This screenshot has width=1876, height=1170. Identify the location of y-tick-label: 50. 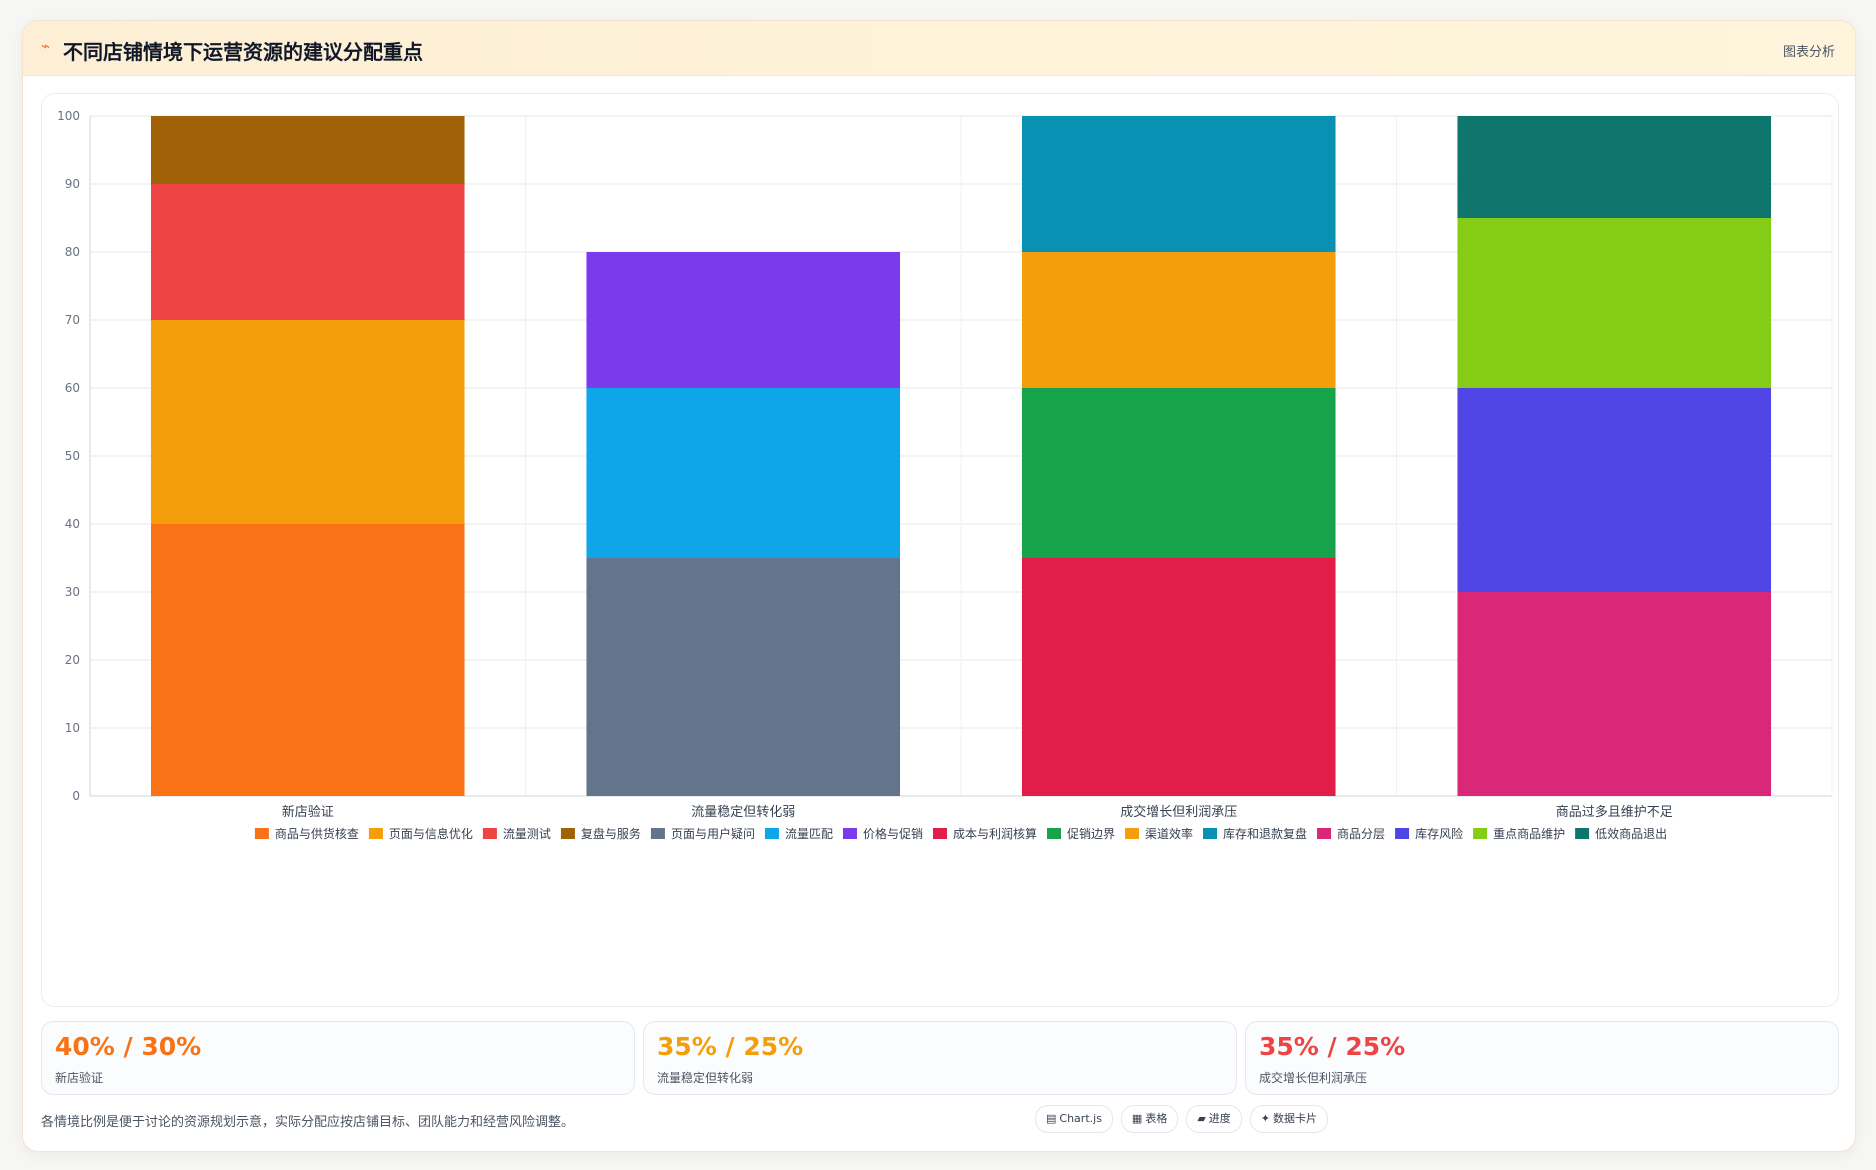
(72, 456).